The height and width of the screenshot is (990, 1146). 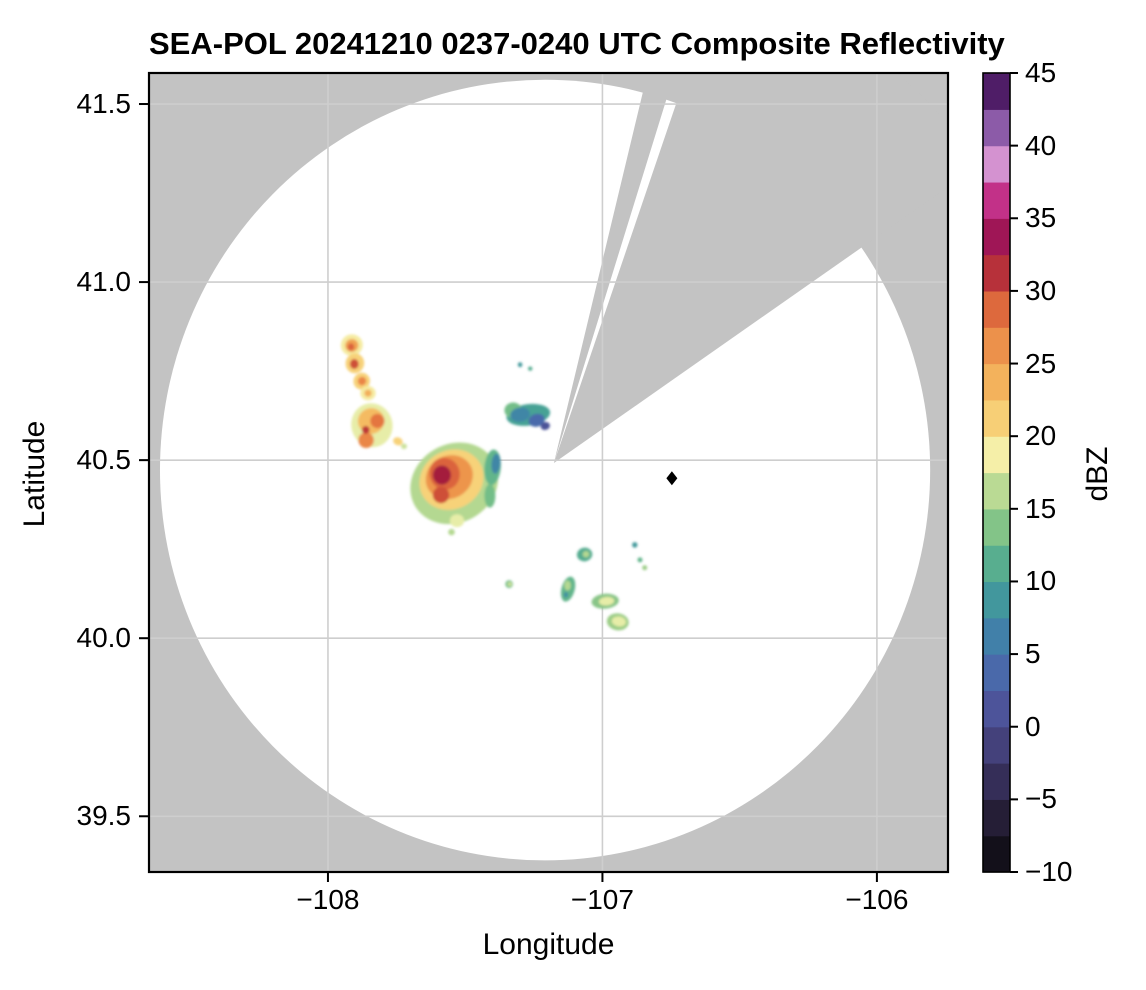 What do you see at coordinates (494, 482) in the screenshot?
I see `reflectivity-echoes-group` at bounding box center [494, 482].